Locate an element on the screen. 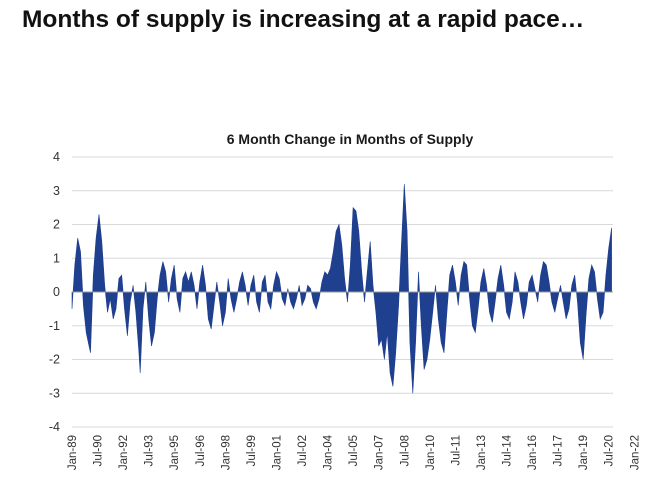 The image size is (660, 501). x-tick-label: Jul-99 is located at coordinates (252, 450).